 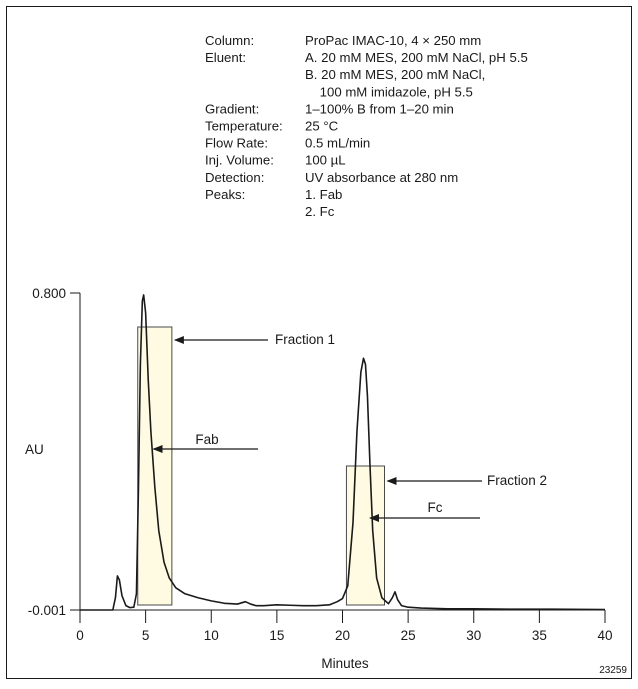 What do you see at coordinates (342, 635) in the screenshot?
I see `x-tick-label: 20` at bounding box center [342, 635].